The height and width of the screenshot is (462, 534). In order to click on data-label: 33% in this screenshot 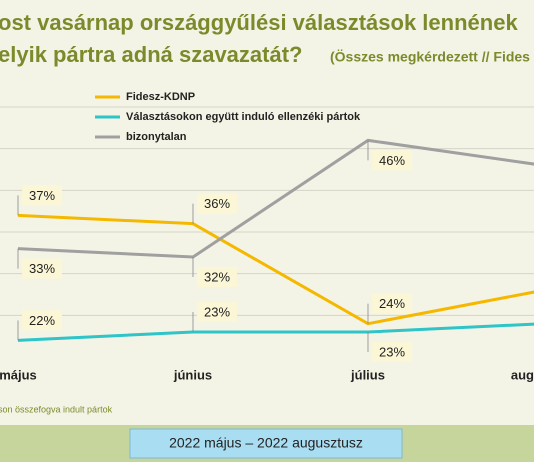, I will do `click(42, 268)`.